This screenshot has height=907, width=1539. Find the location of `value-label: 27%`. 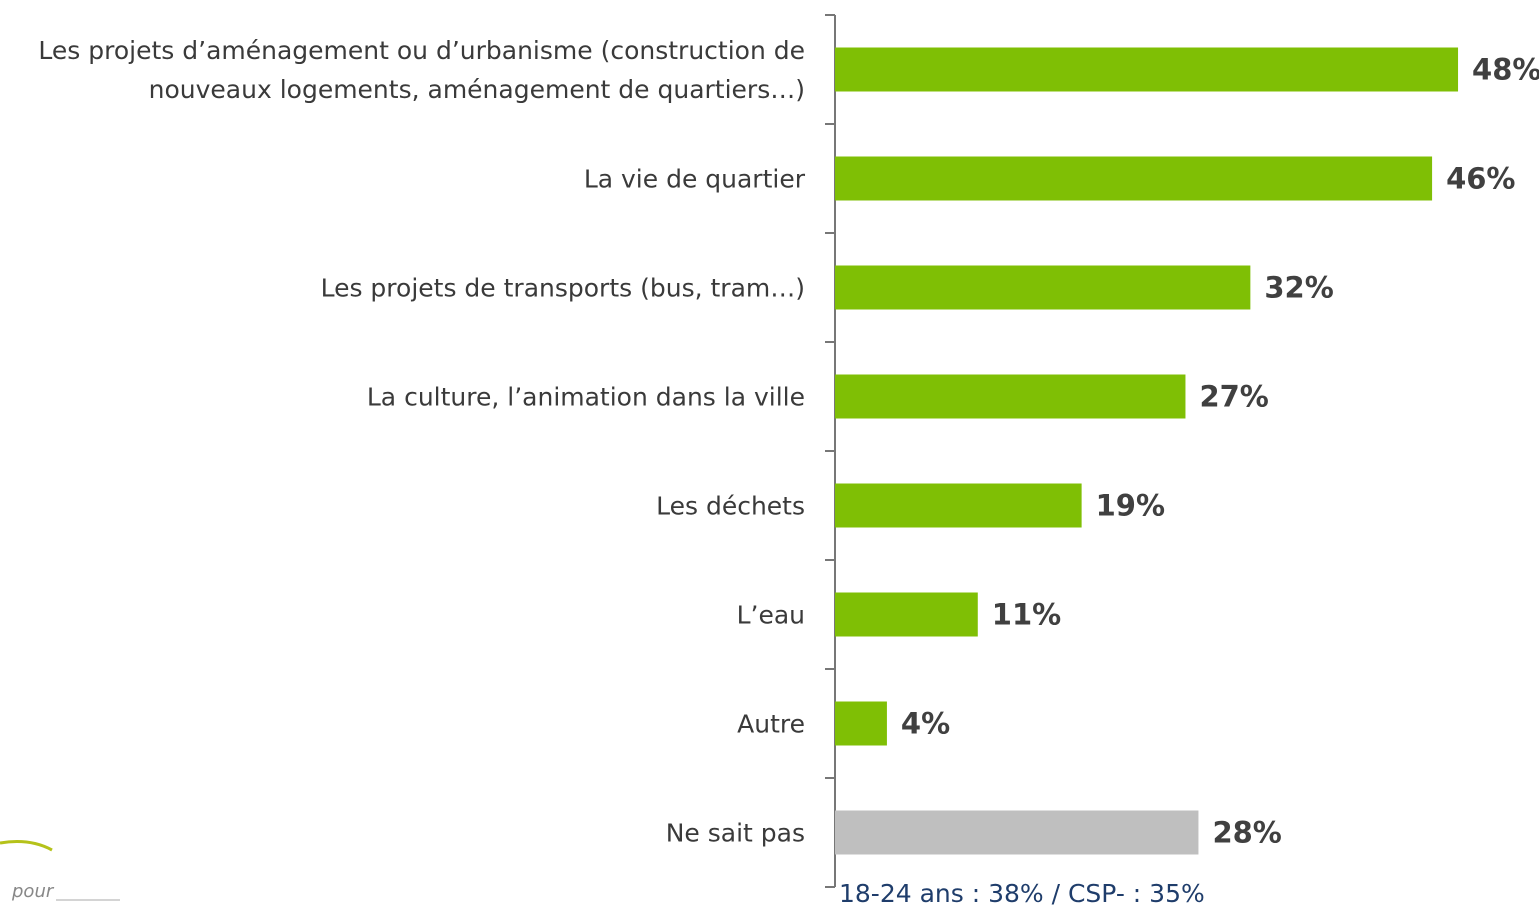

value-label: 27% is located at coordinates (1233, 397).